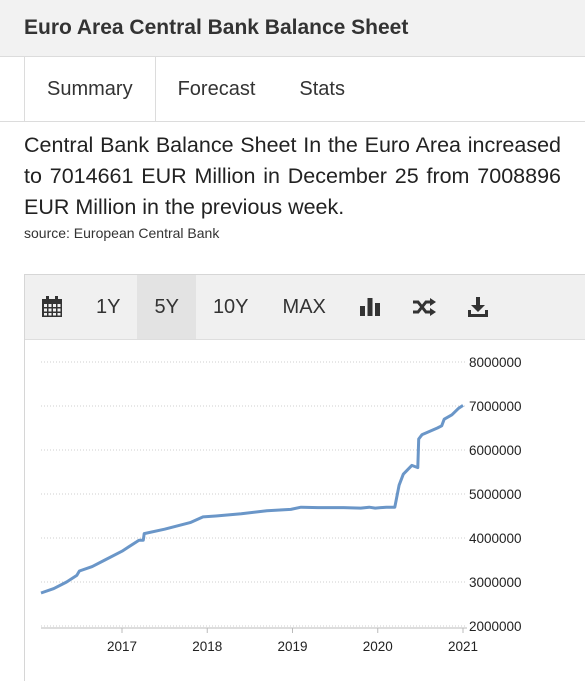 The image size is (585, 681). I want to click on tab-summary: Summary, so click(90, 89).